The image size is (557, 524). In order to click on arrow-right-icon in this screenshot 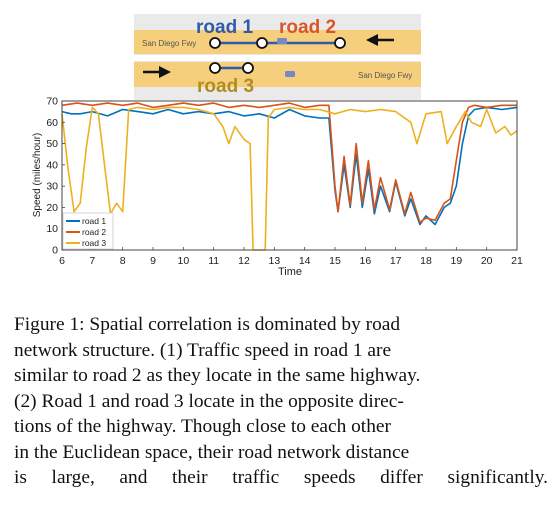, I will do `click(157, 72)`.